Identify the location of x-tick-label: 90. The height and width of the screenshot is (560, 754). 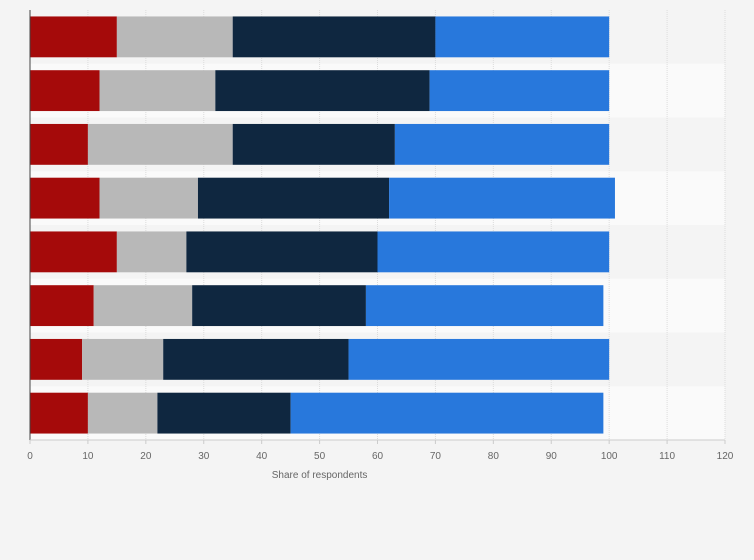
(552, 456).